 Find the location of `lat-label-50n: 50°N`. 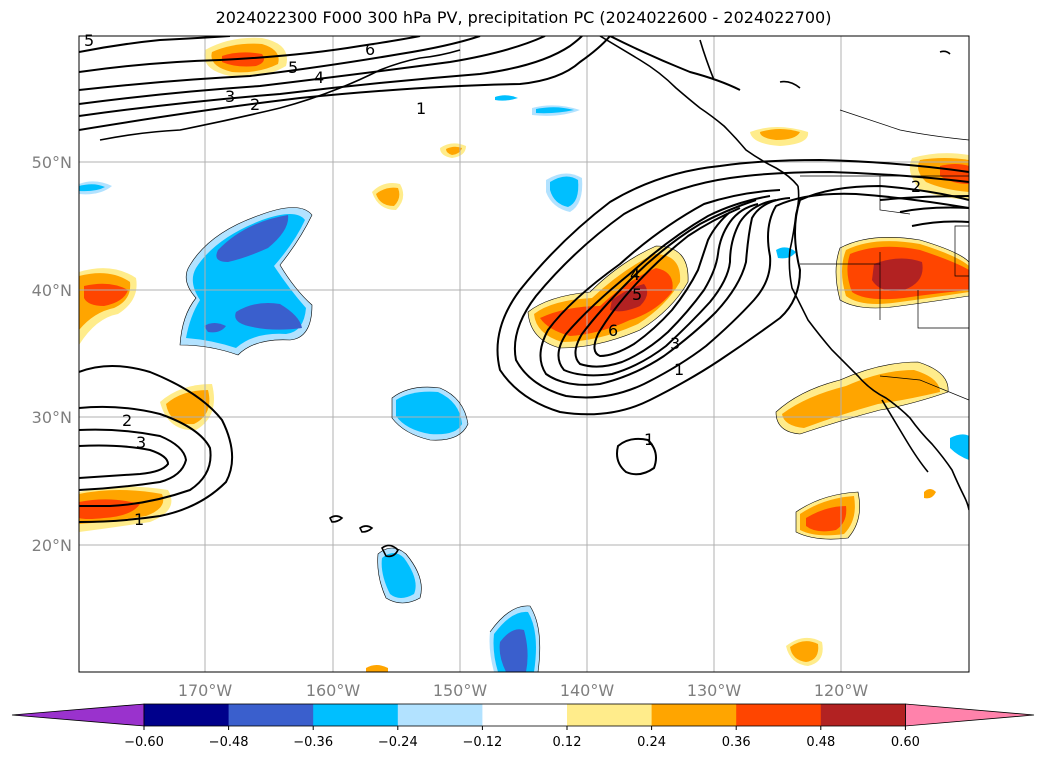

lat-label-50n: 50°N is located at coordinates (52, 162).